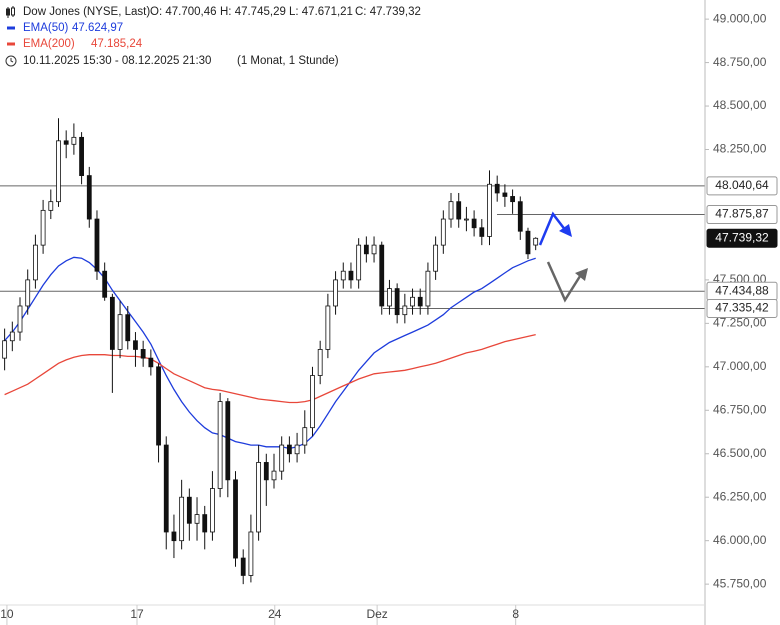  What do you see at coordinates (253, 12) in the screenshot?
I see `ohlc-label: H: 47.745,29` at bounding box center [253, 12].